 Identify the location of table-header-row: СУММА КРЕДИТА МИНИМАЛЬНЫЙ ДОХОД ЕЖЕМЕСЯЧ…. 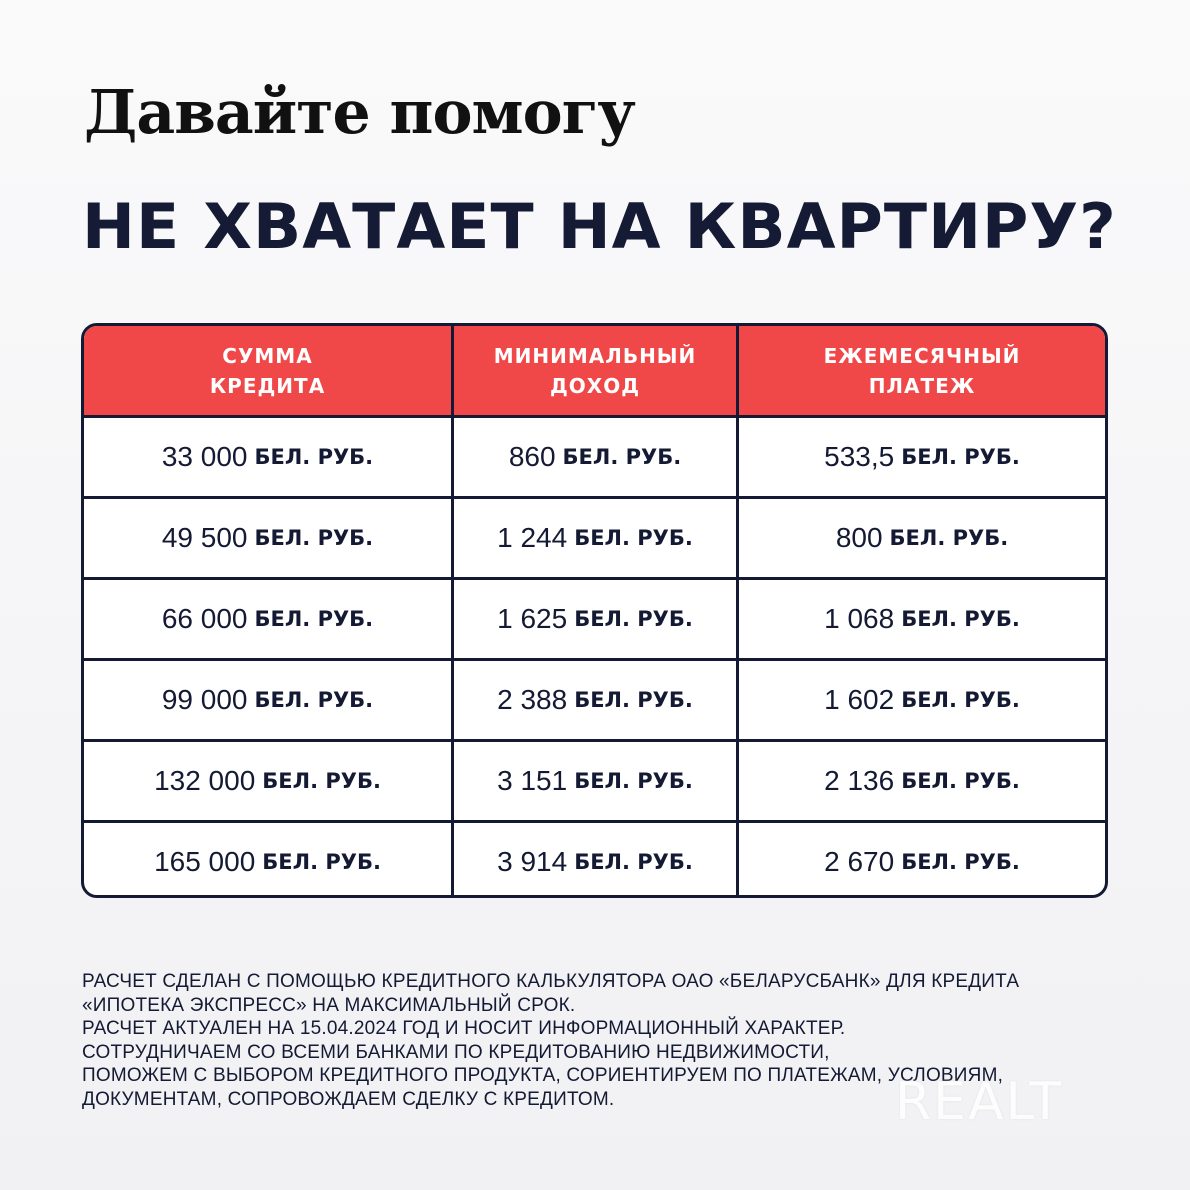
(594, 370).